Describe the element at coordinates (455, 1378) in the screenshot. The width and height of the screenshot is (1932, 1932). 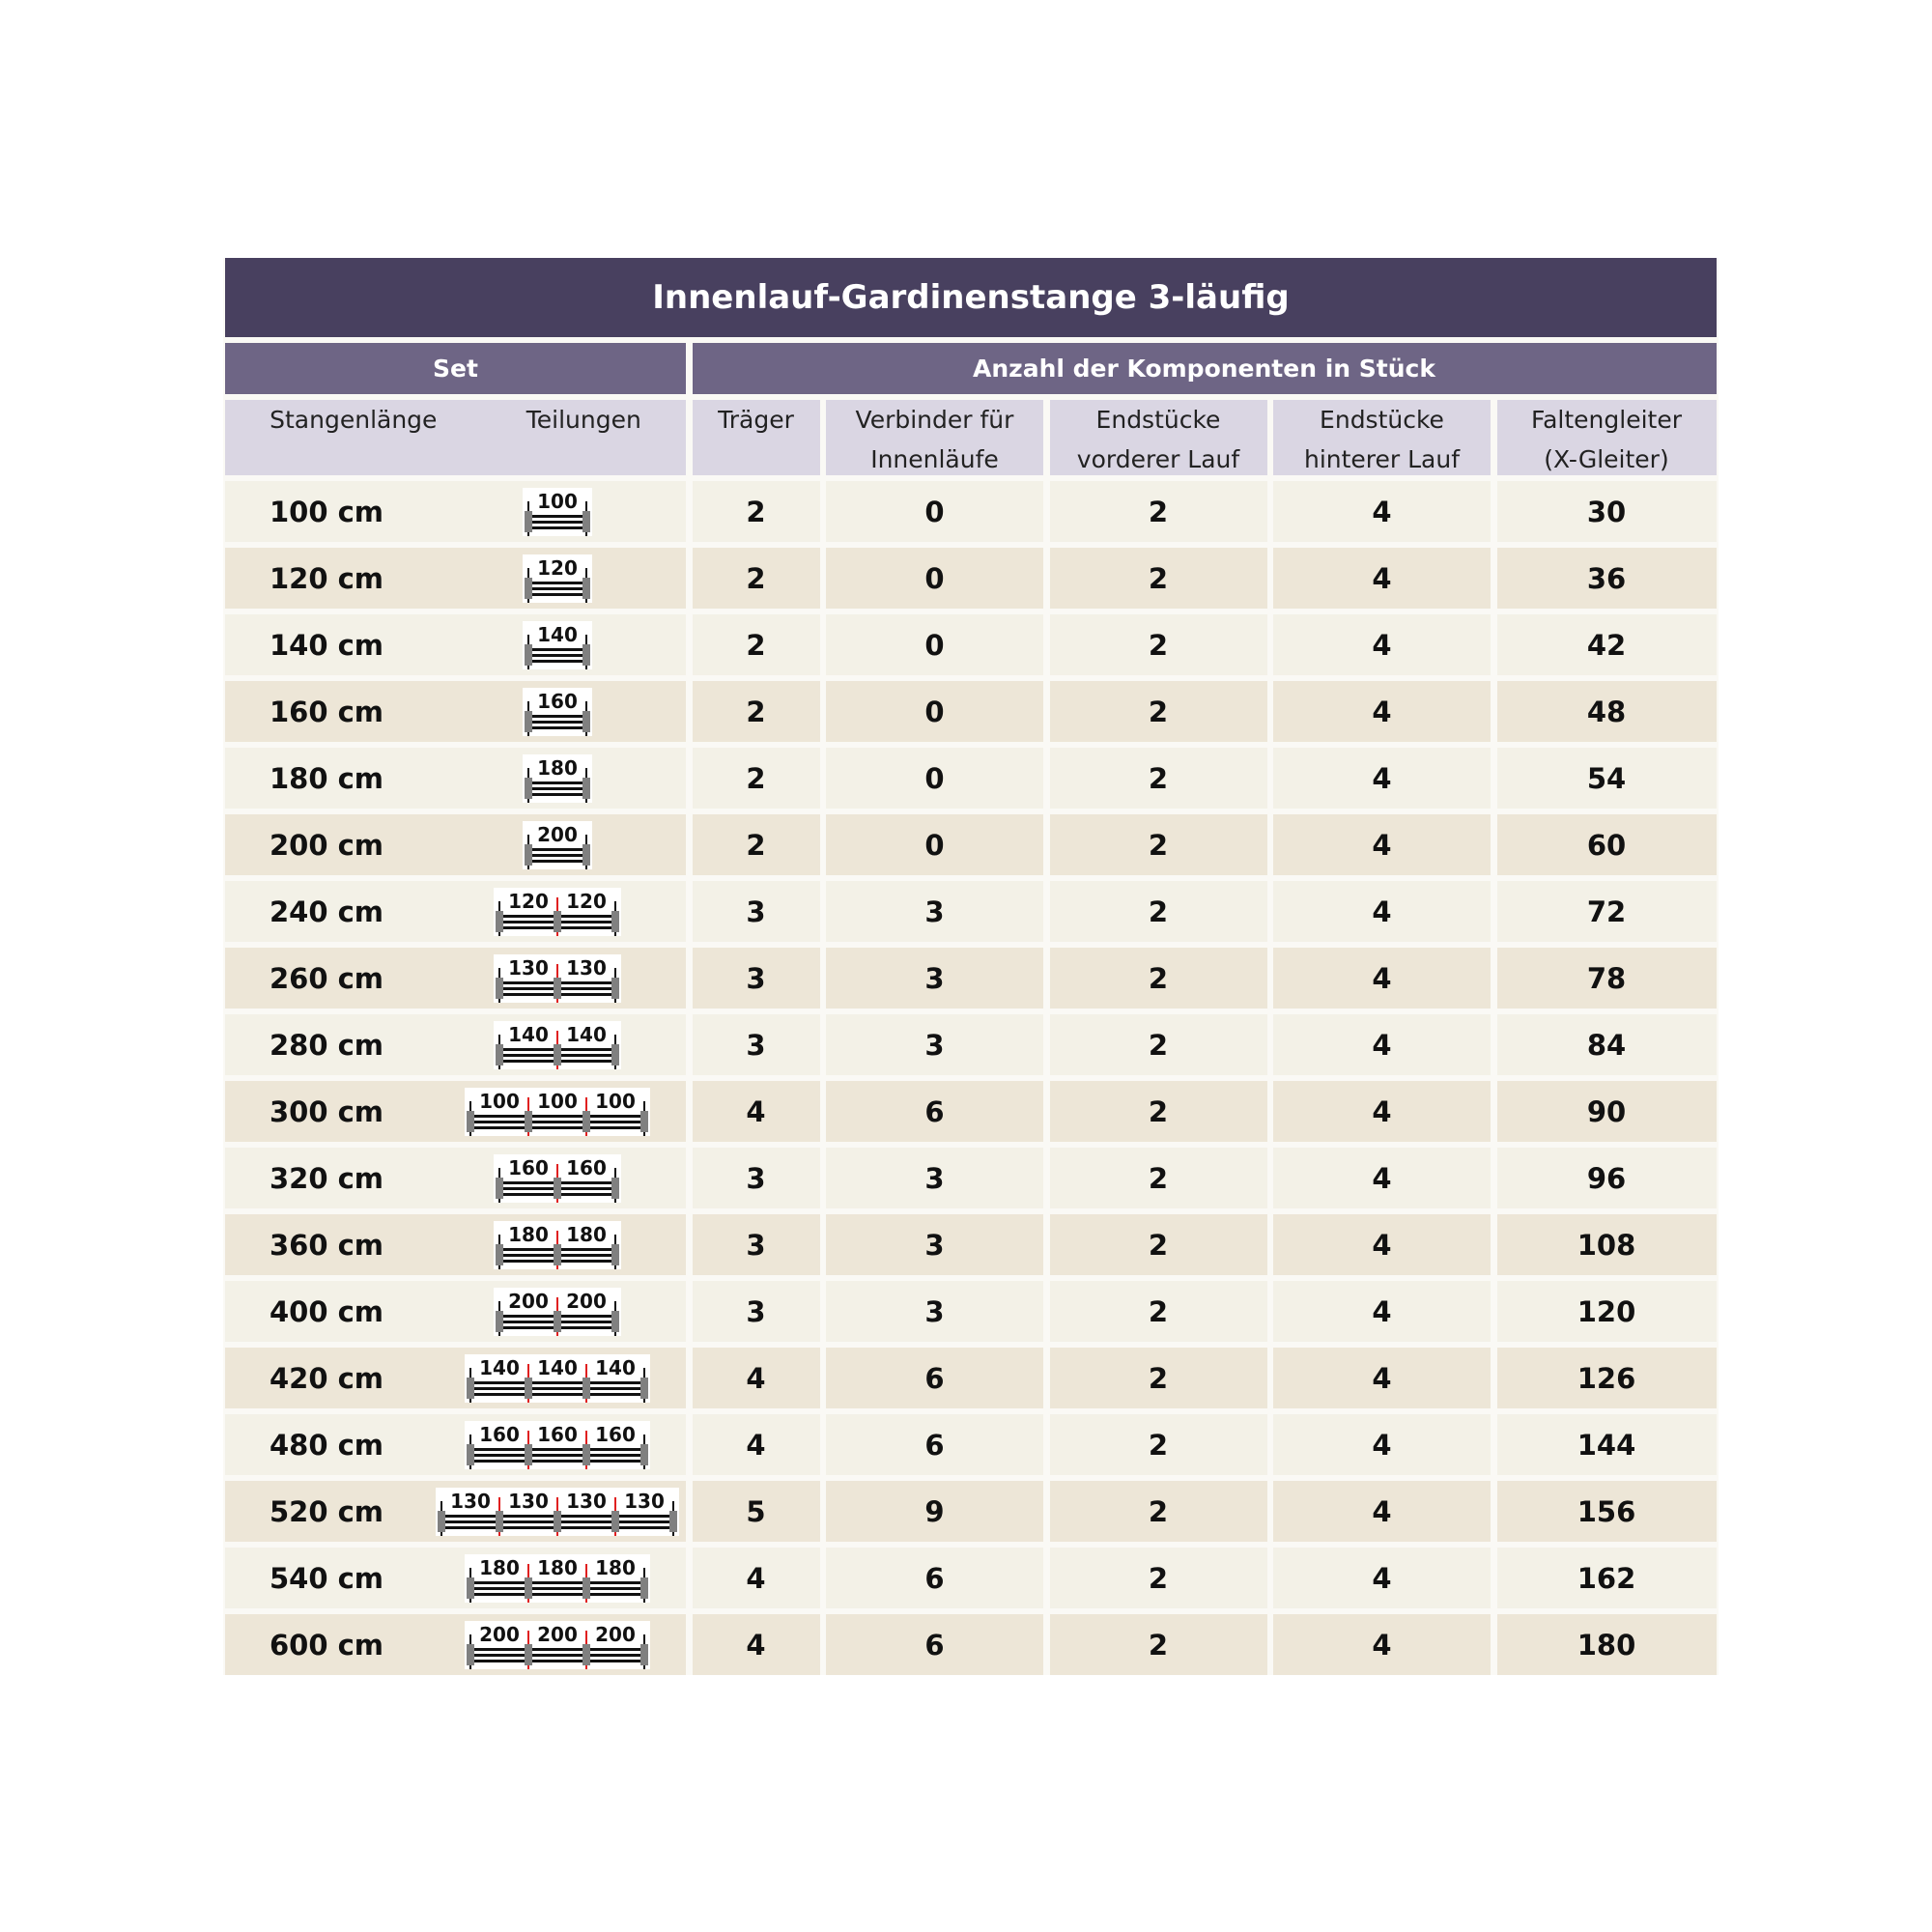
I see `set-cell: 420 cm 140 140 140` at that location.